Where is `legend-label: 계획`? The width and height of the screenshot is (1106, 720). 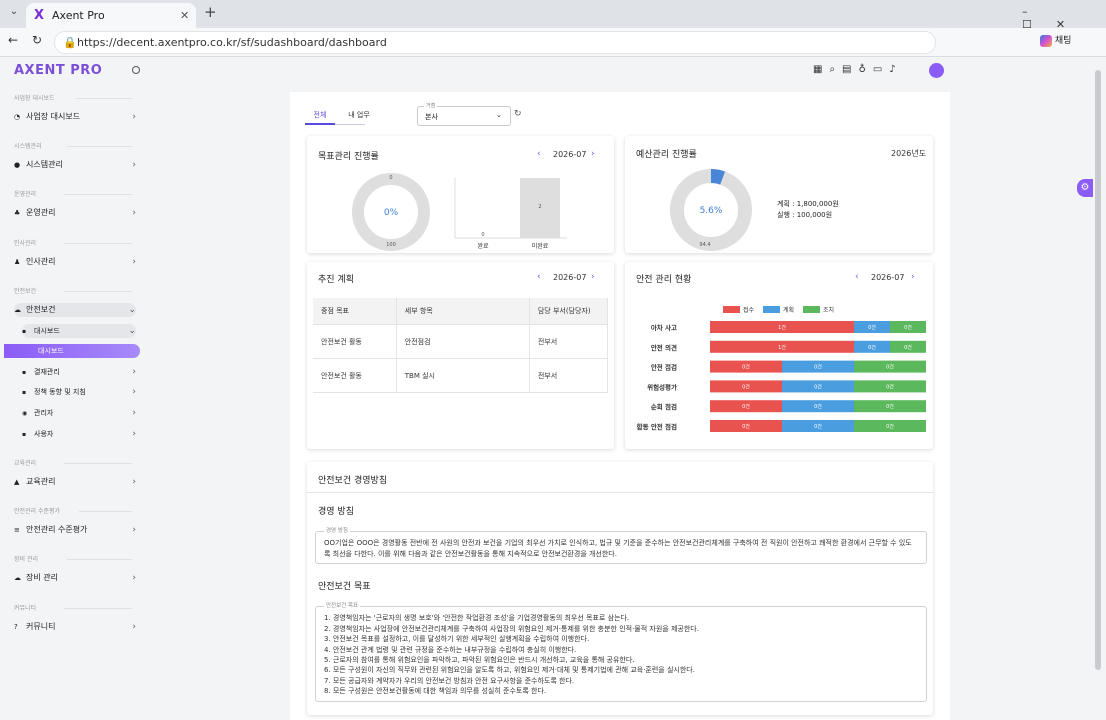
legend-label: 계획 is located at coordinates (788, 310).